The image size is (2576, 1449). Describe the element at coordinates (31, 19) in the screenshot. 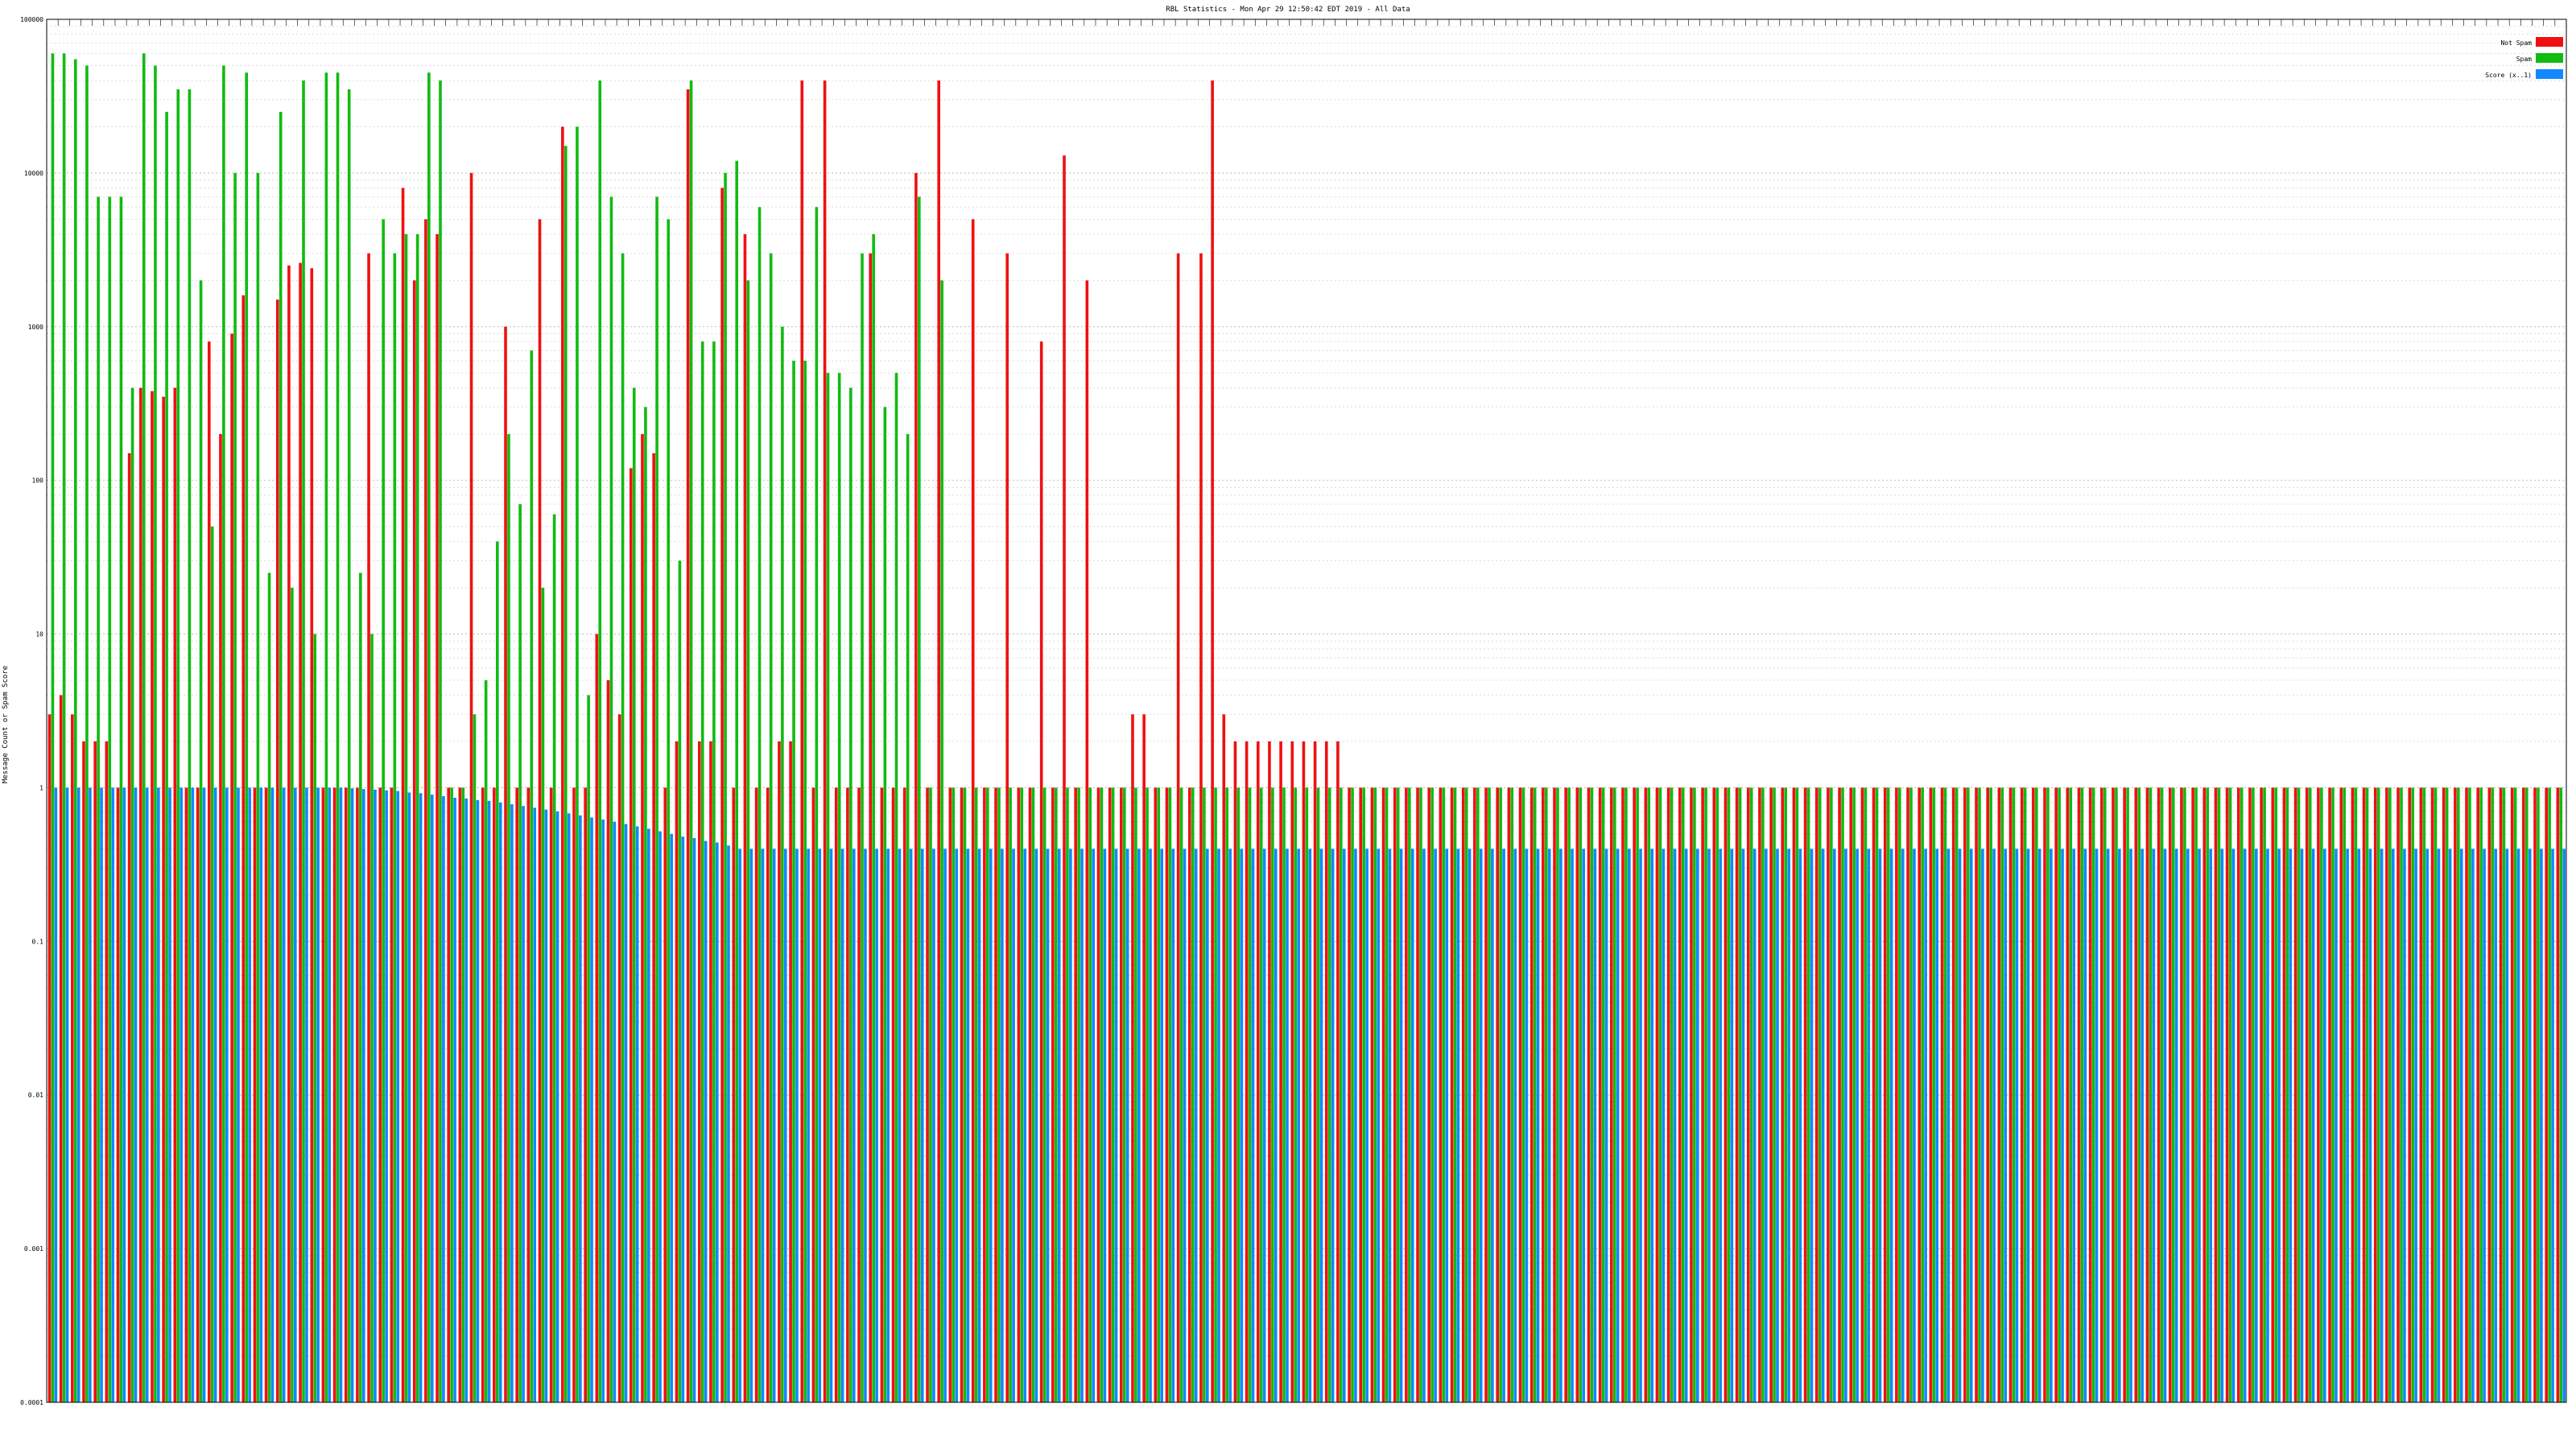

I see `y-tick-label: 100000` at that location.